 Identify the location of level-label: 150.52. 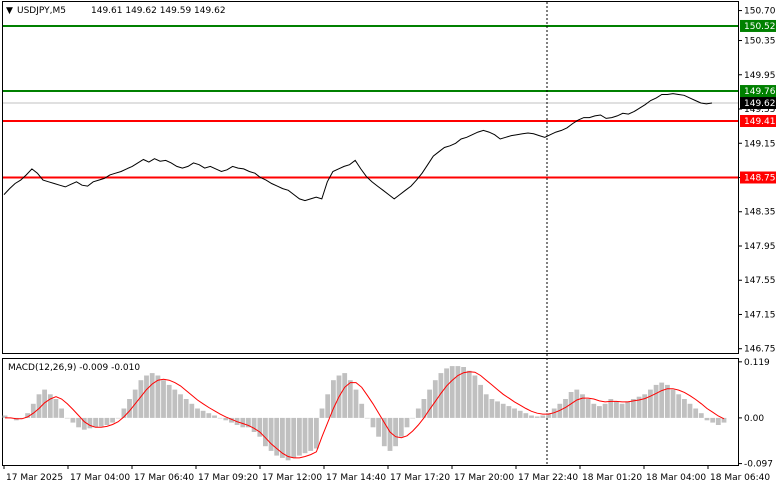
(760, 27).